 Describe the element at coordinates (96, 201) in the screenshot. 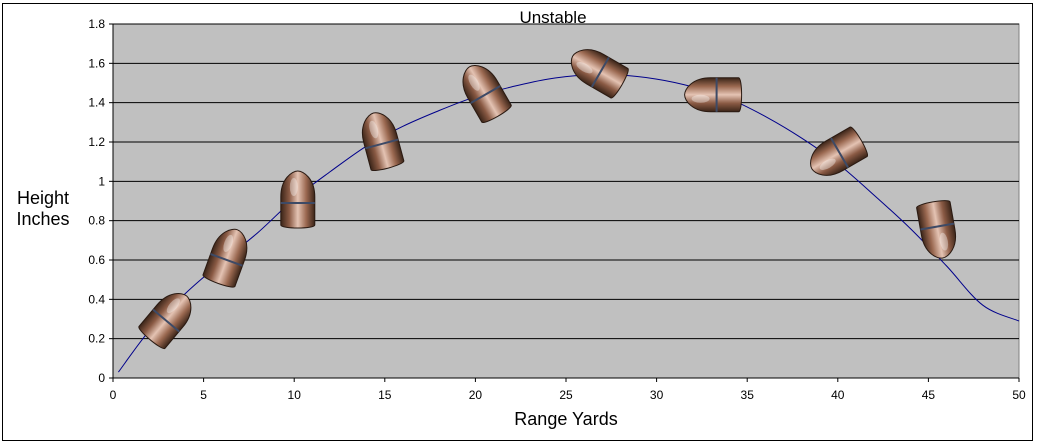

I see `y-tick-labels: 0 0.2 0.4 0.6 0.8 1 1.2 1.4 1.6 1.8` at that location.